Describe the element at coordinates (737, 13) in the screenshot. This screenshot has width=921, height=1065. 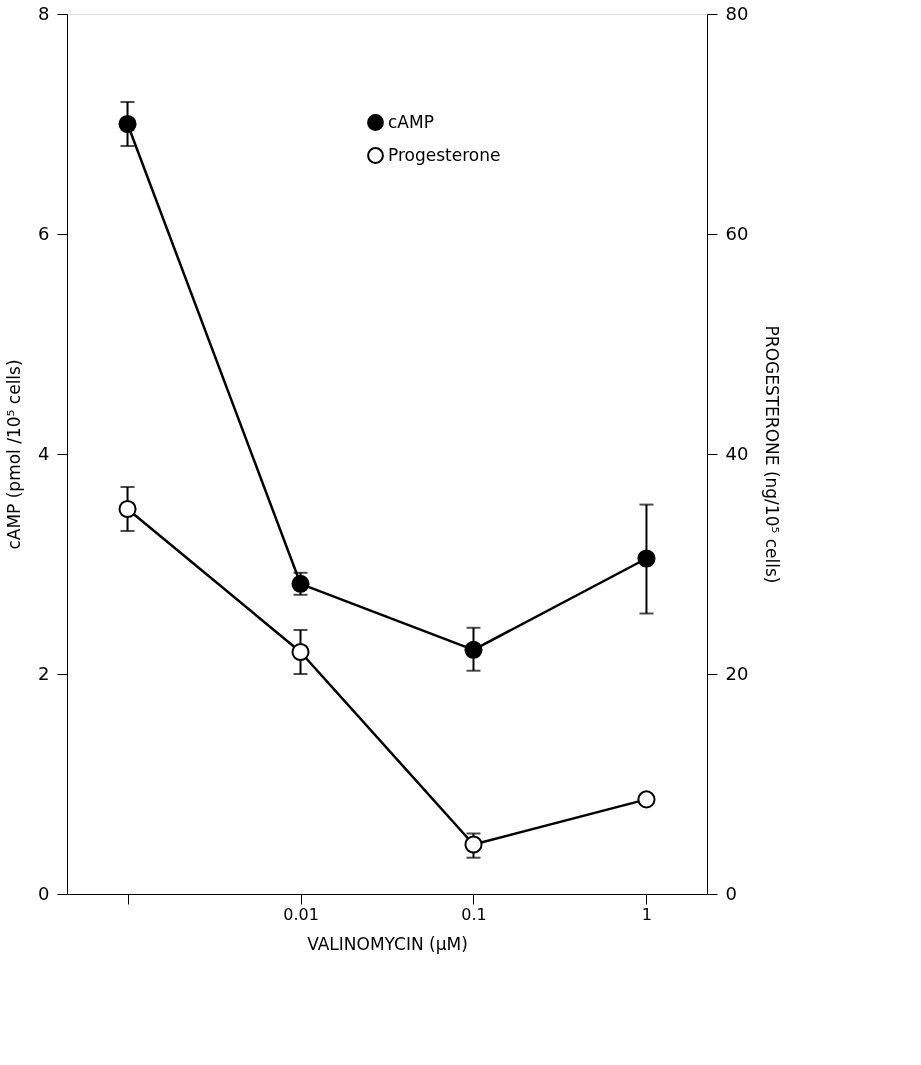
I see `y2-tick-label: 80` at that location.